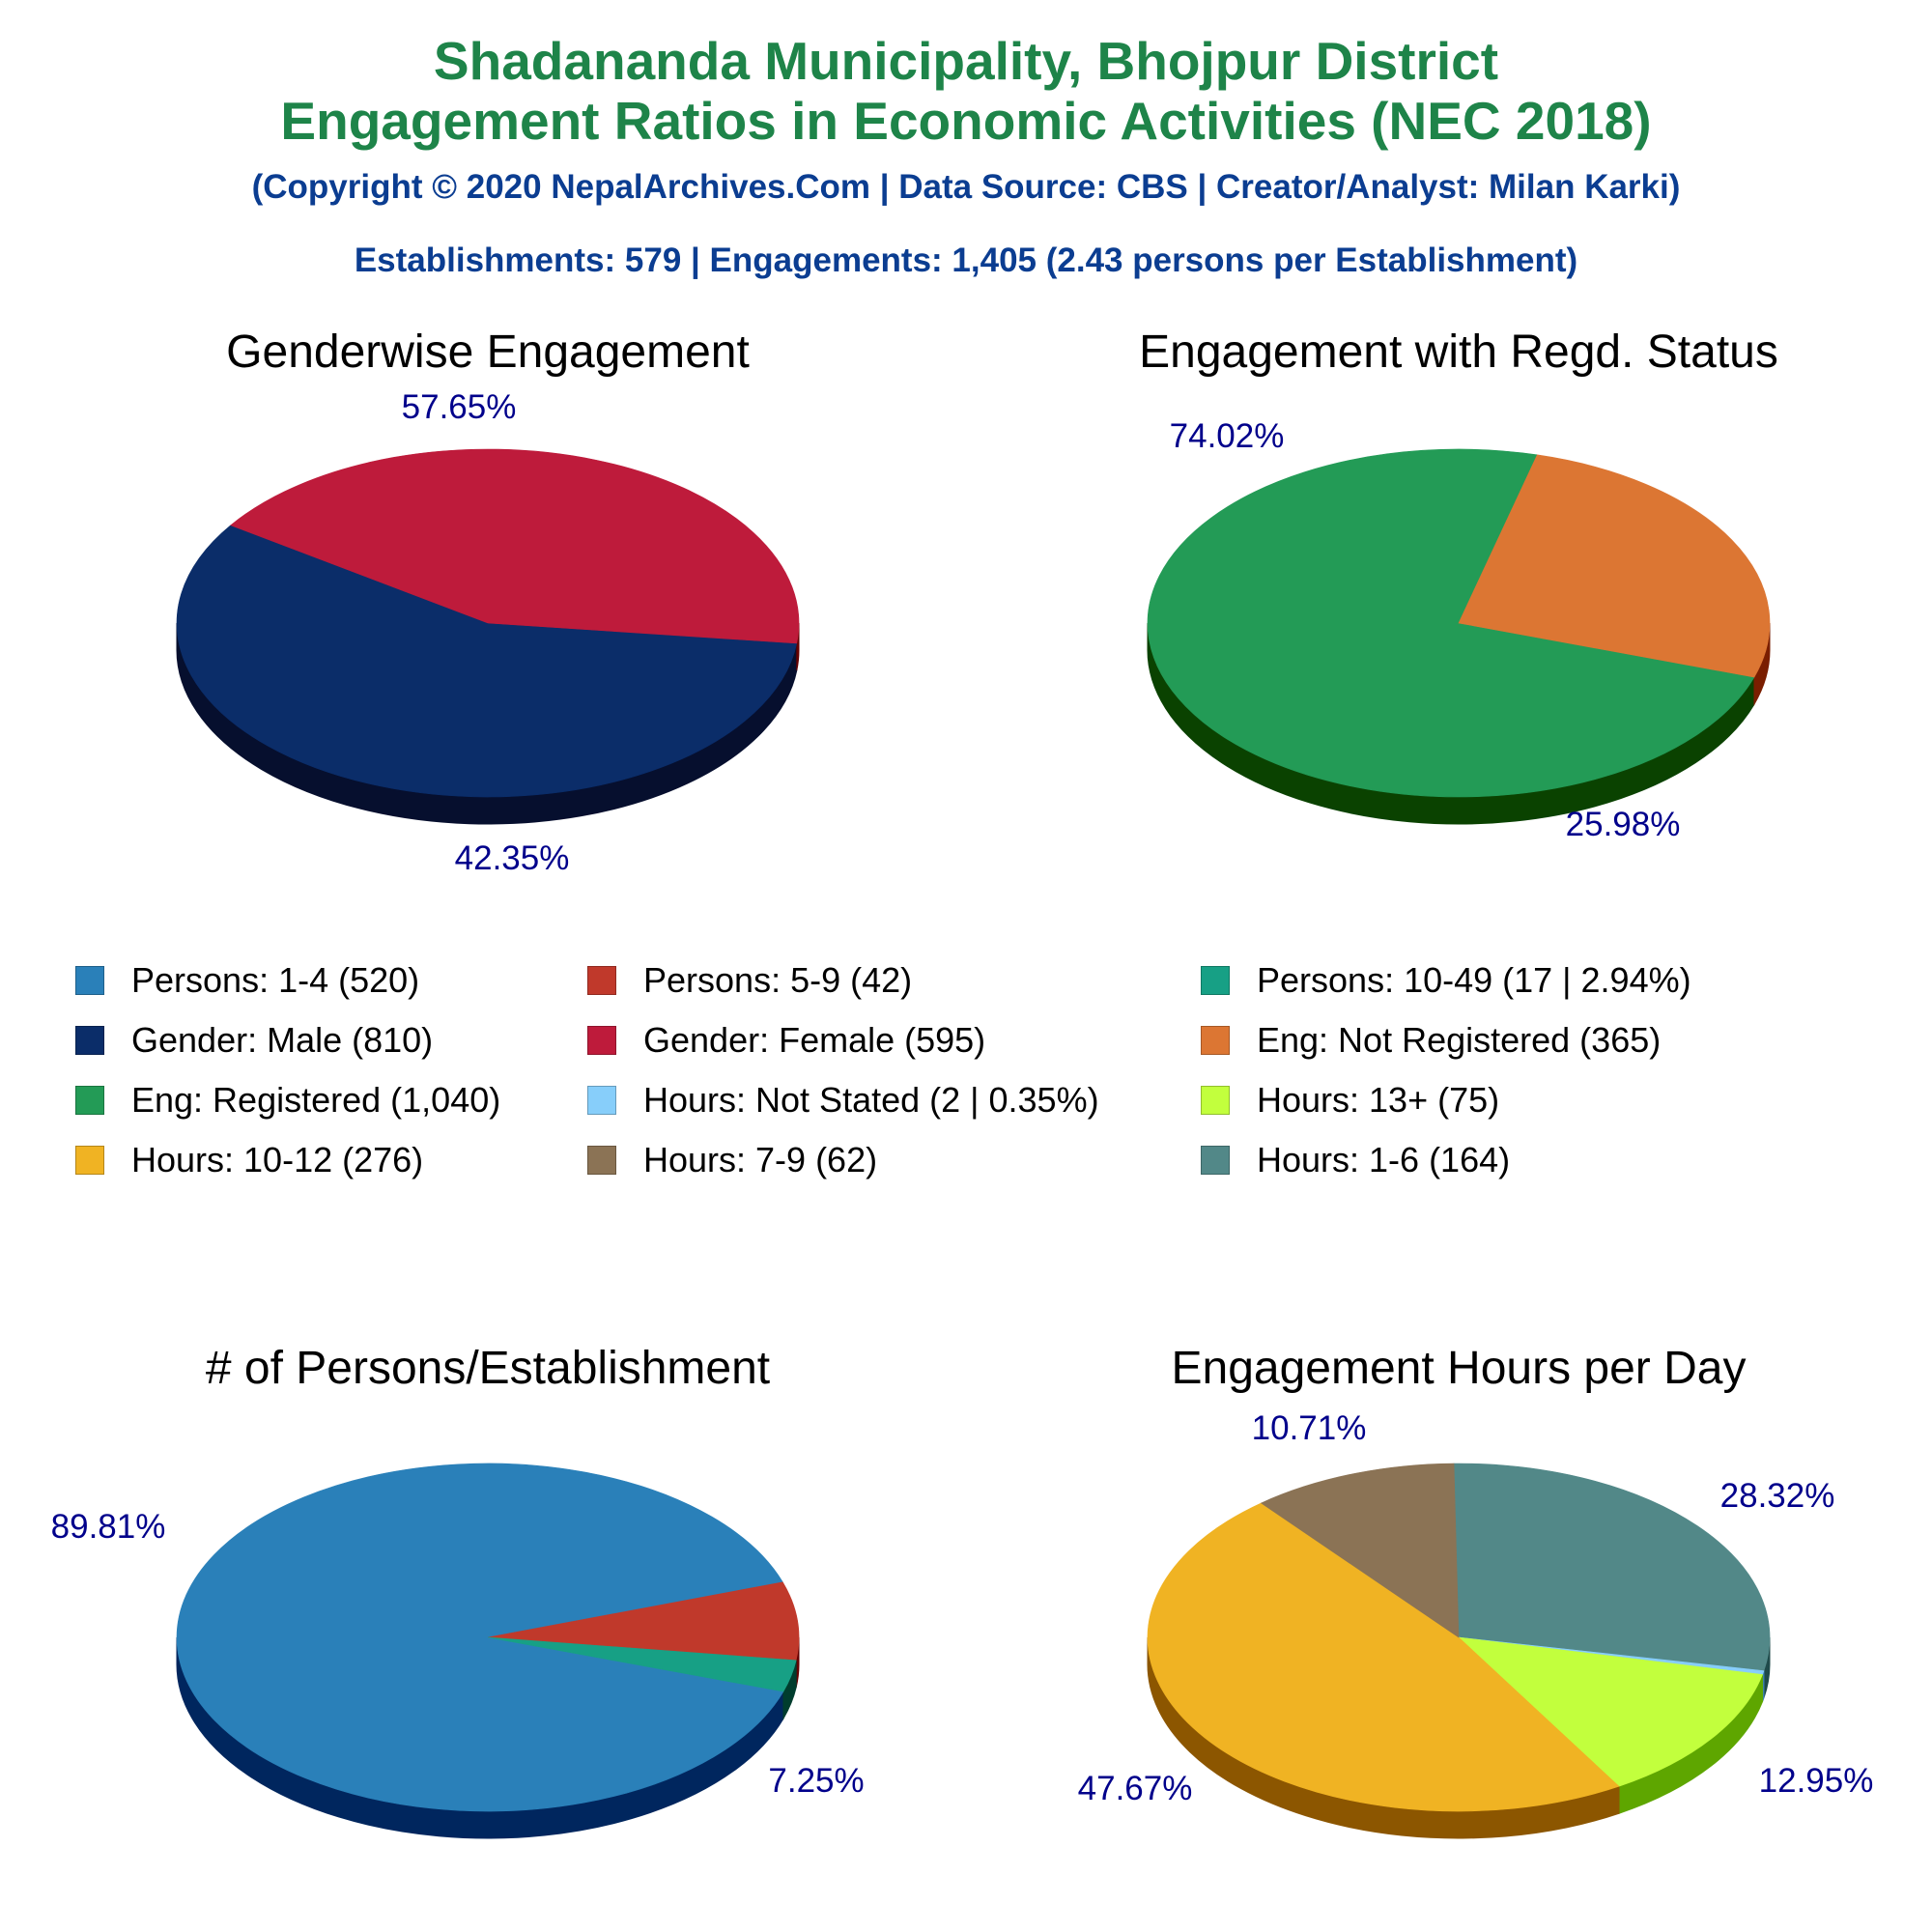  Describe the element at coordinates (108, 1527) in the screenshot. I see `pie-percent-label: 89.81%` at that location.